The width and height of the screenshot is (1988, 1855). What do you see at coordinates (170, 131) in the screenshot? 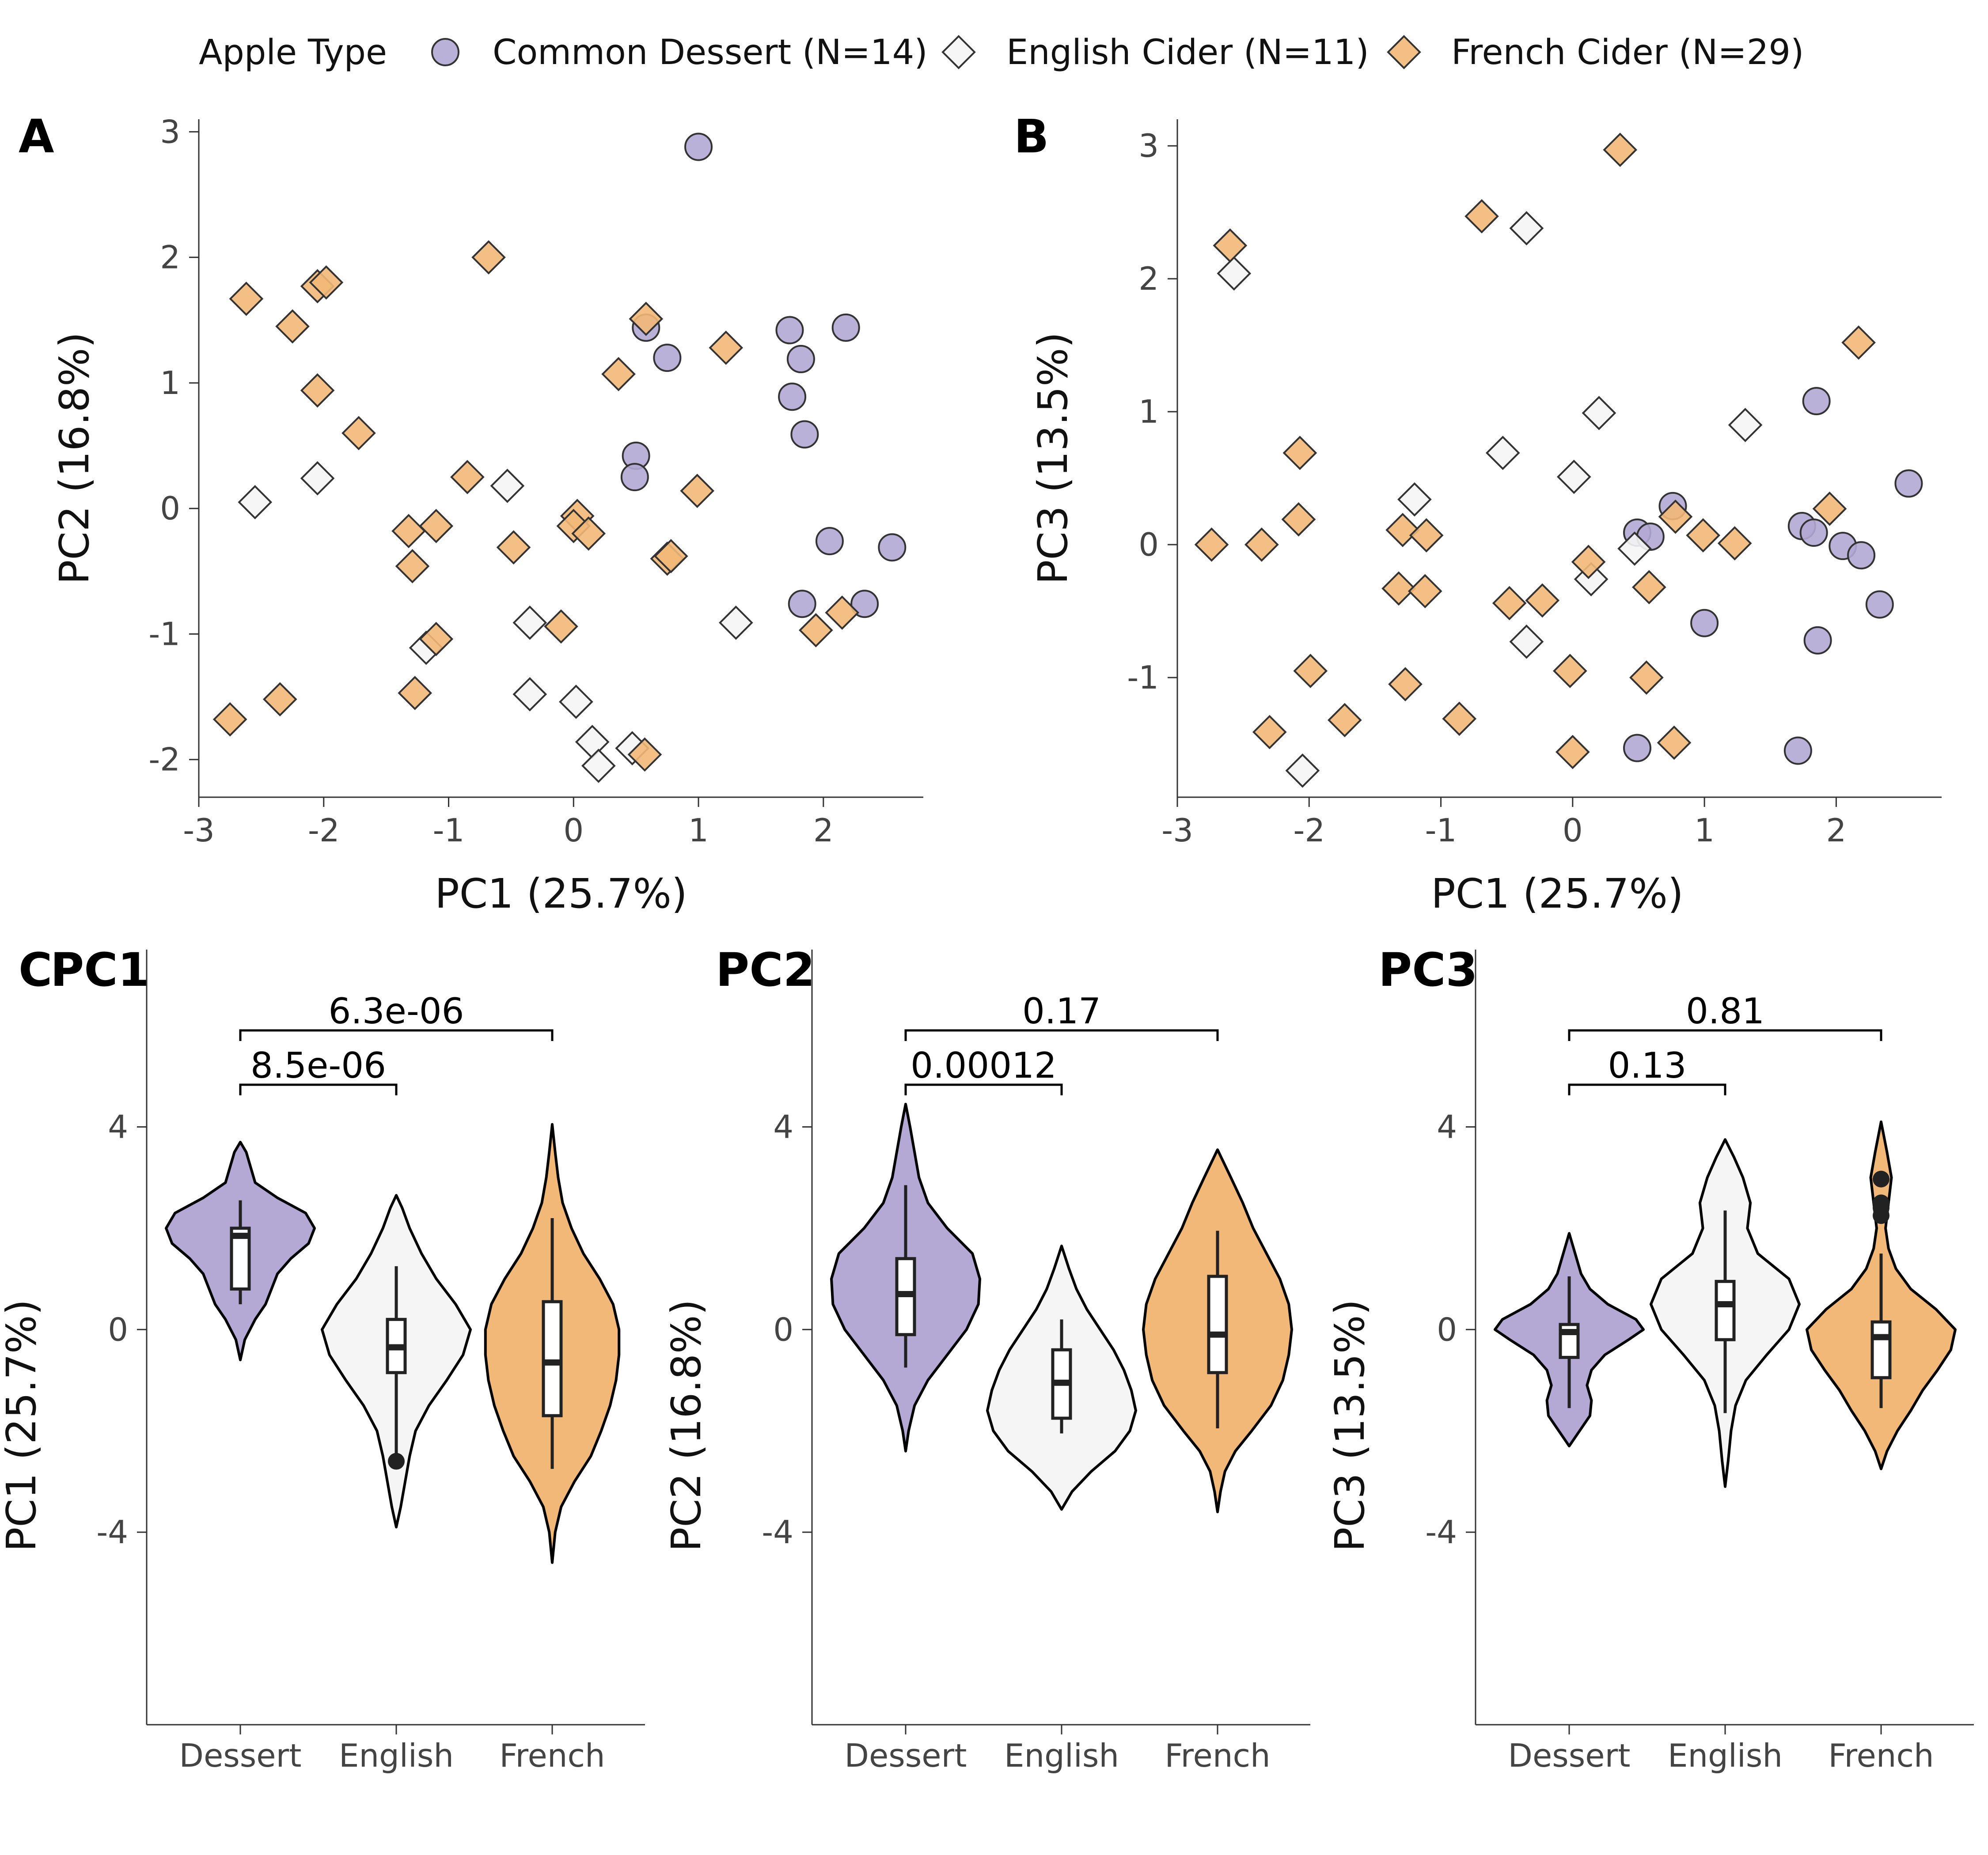
I see `y-tick-label: 3` at bounding box center [170, 131].